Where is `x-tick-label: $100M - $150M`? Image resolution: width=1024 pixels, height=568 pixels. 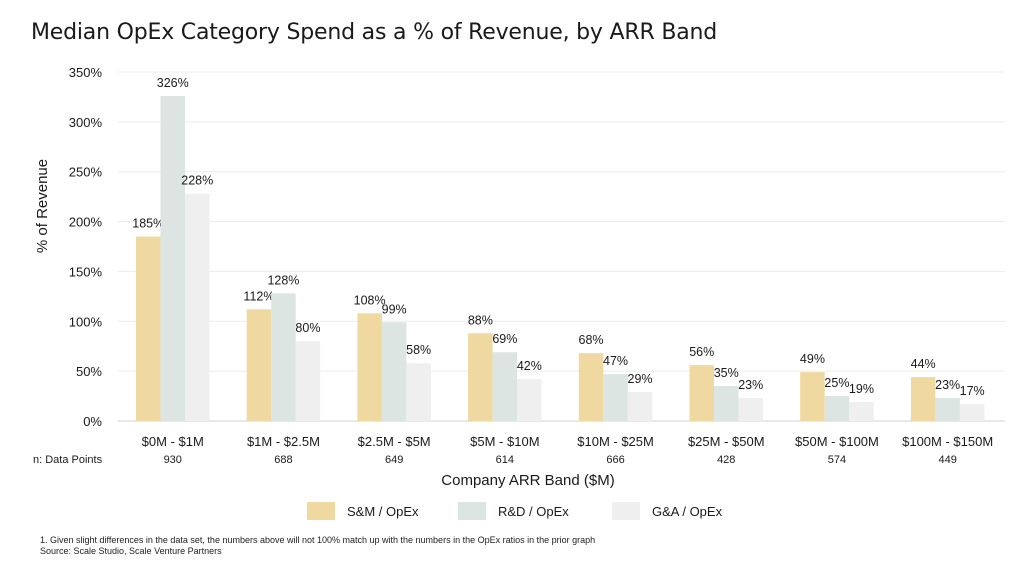 x-tick-label: $100M - $150M is located at coordinates (947, 441).